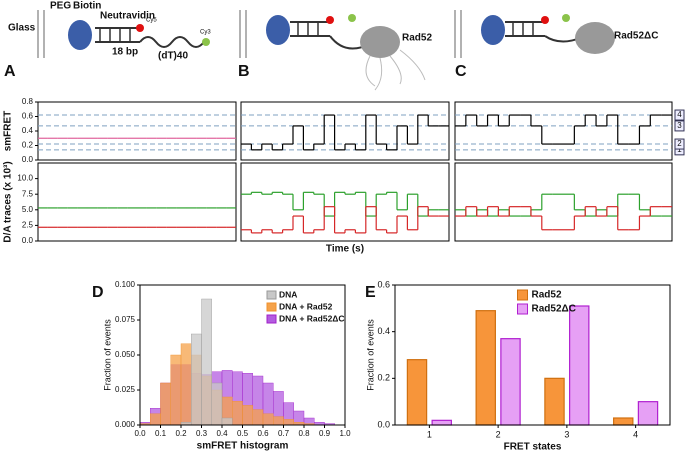  Describe the element at coordinates (370, 292) in the screenshot. I see `panel-label: E` at that location.